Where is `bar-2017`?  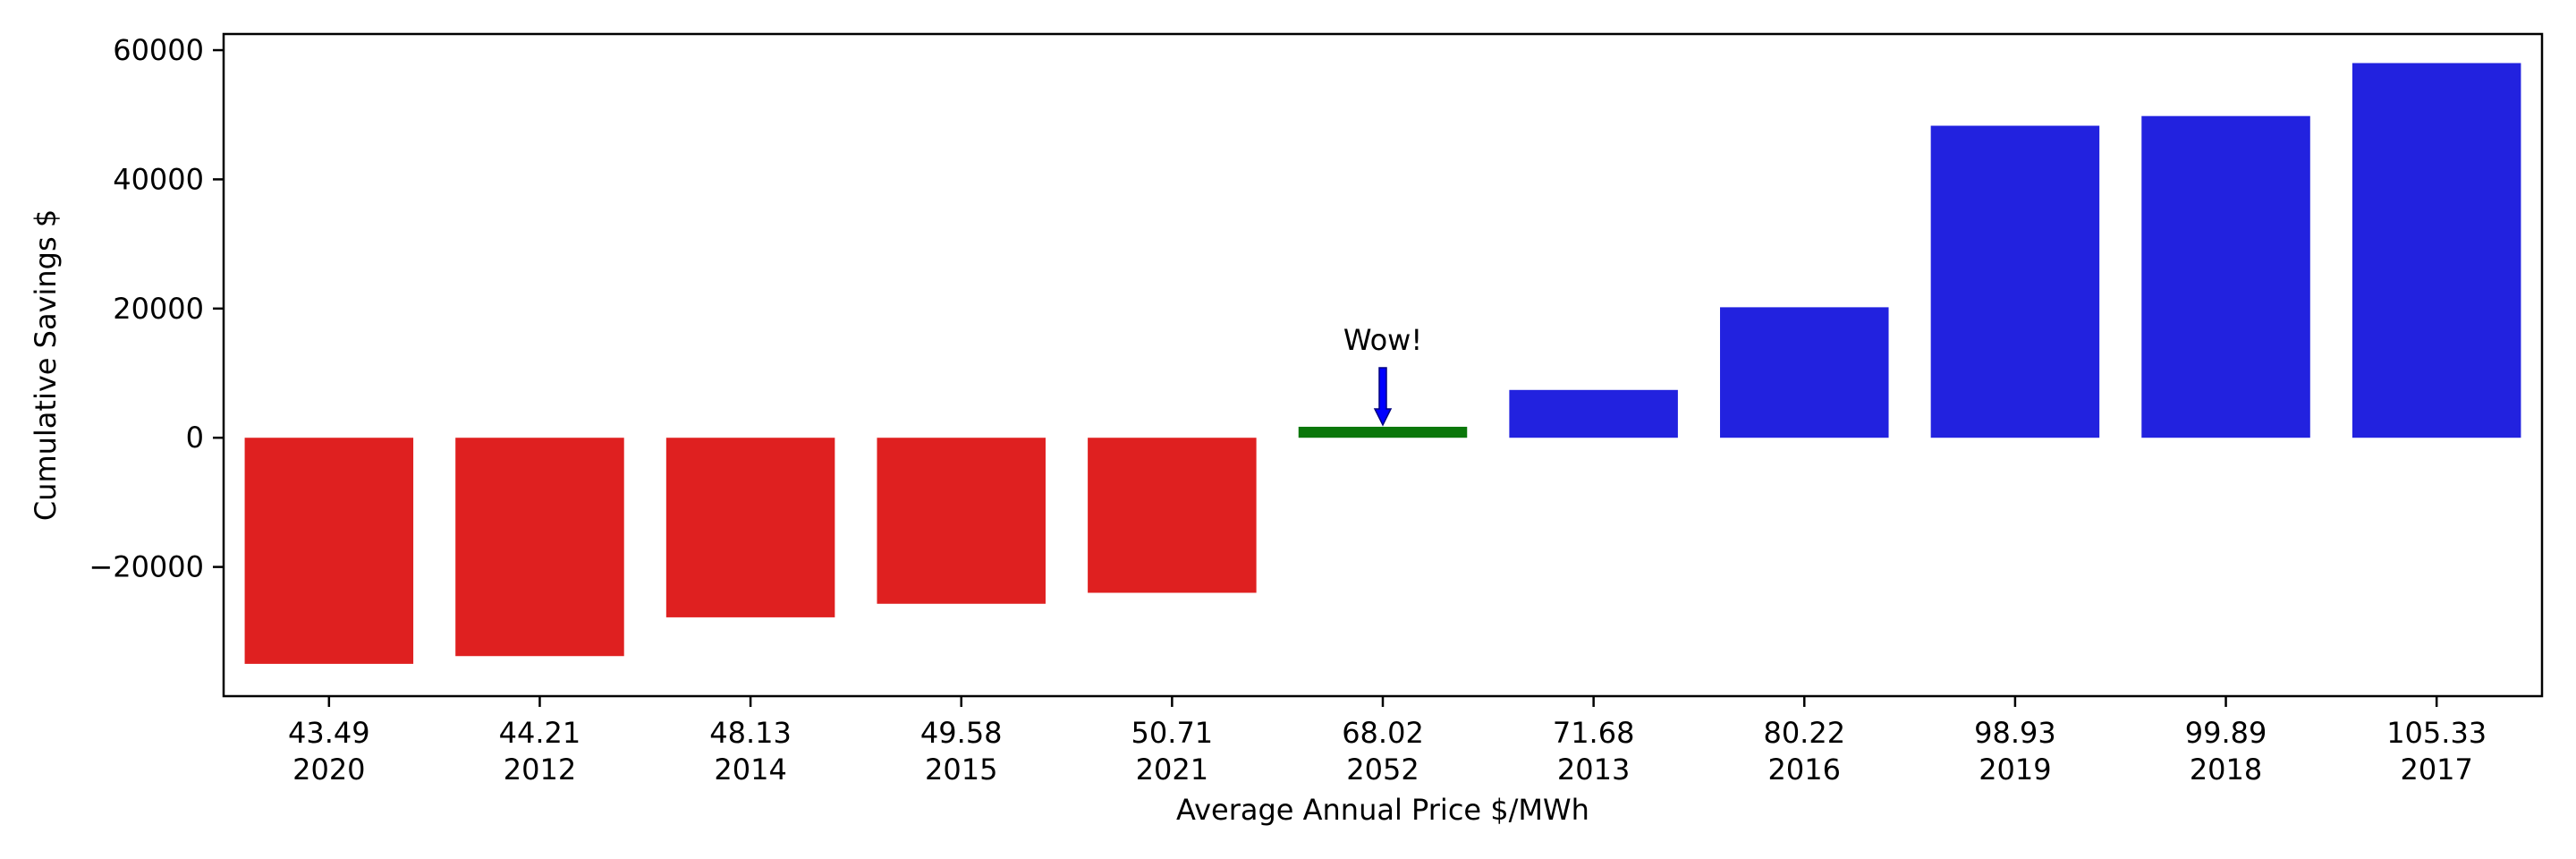 bar-2017 is located at coordinates (2436, 250).